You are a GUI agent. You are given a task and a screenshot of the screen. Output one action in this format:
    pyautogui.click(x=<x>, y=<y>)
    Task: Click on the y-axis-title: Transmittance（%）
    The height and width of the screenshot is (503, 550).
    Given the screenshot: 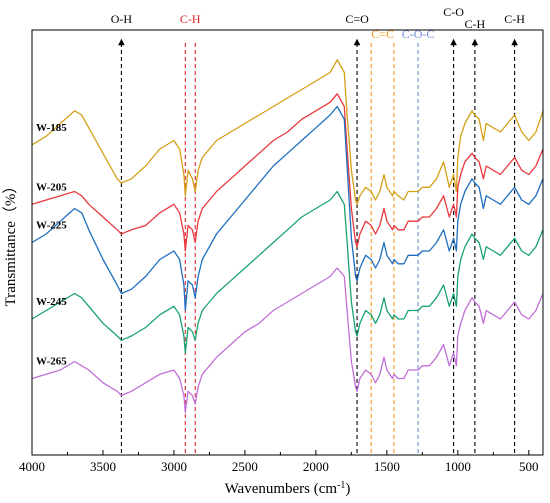 What is the action you would take?
    pyautogui.click(x=10, y=243)
    